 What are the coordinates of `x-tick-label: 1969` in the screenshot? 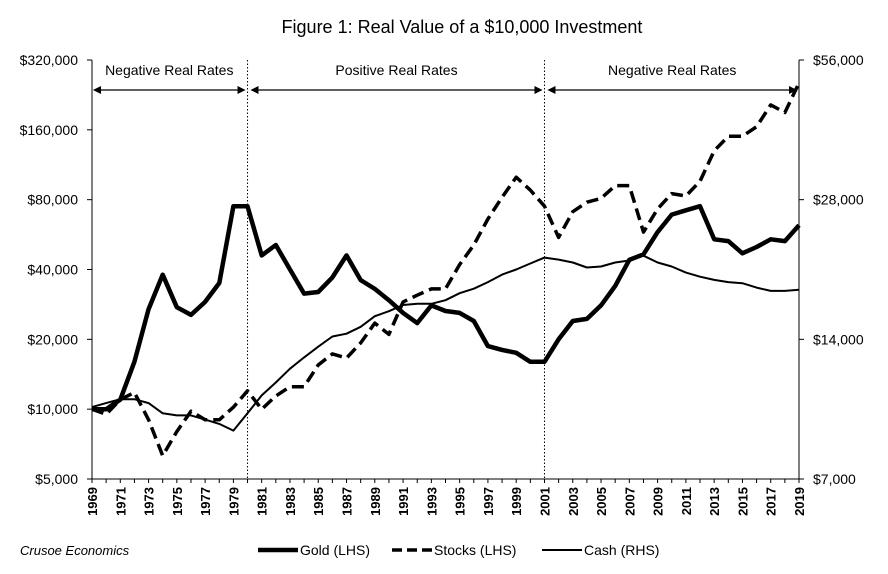 It's located at (92, 501).